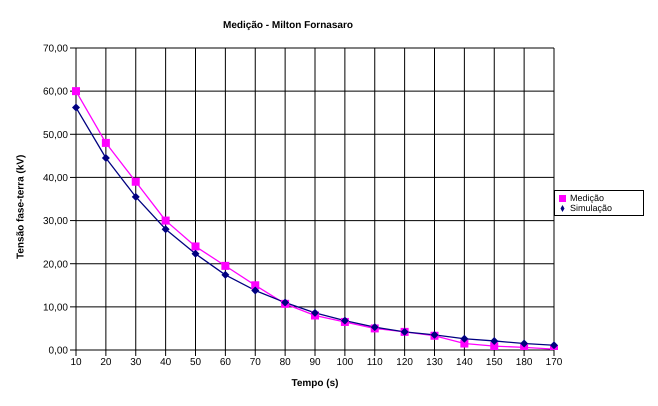  I want to click on x-tick-label: 180, so click(524, 362).